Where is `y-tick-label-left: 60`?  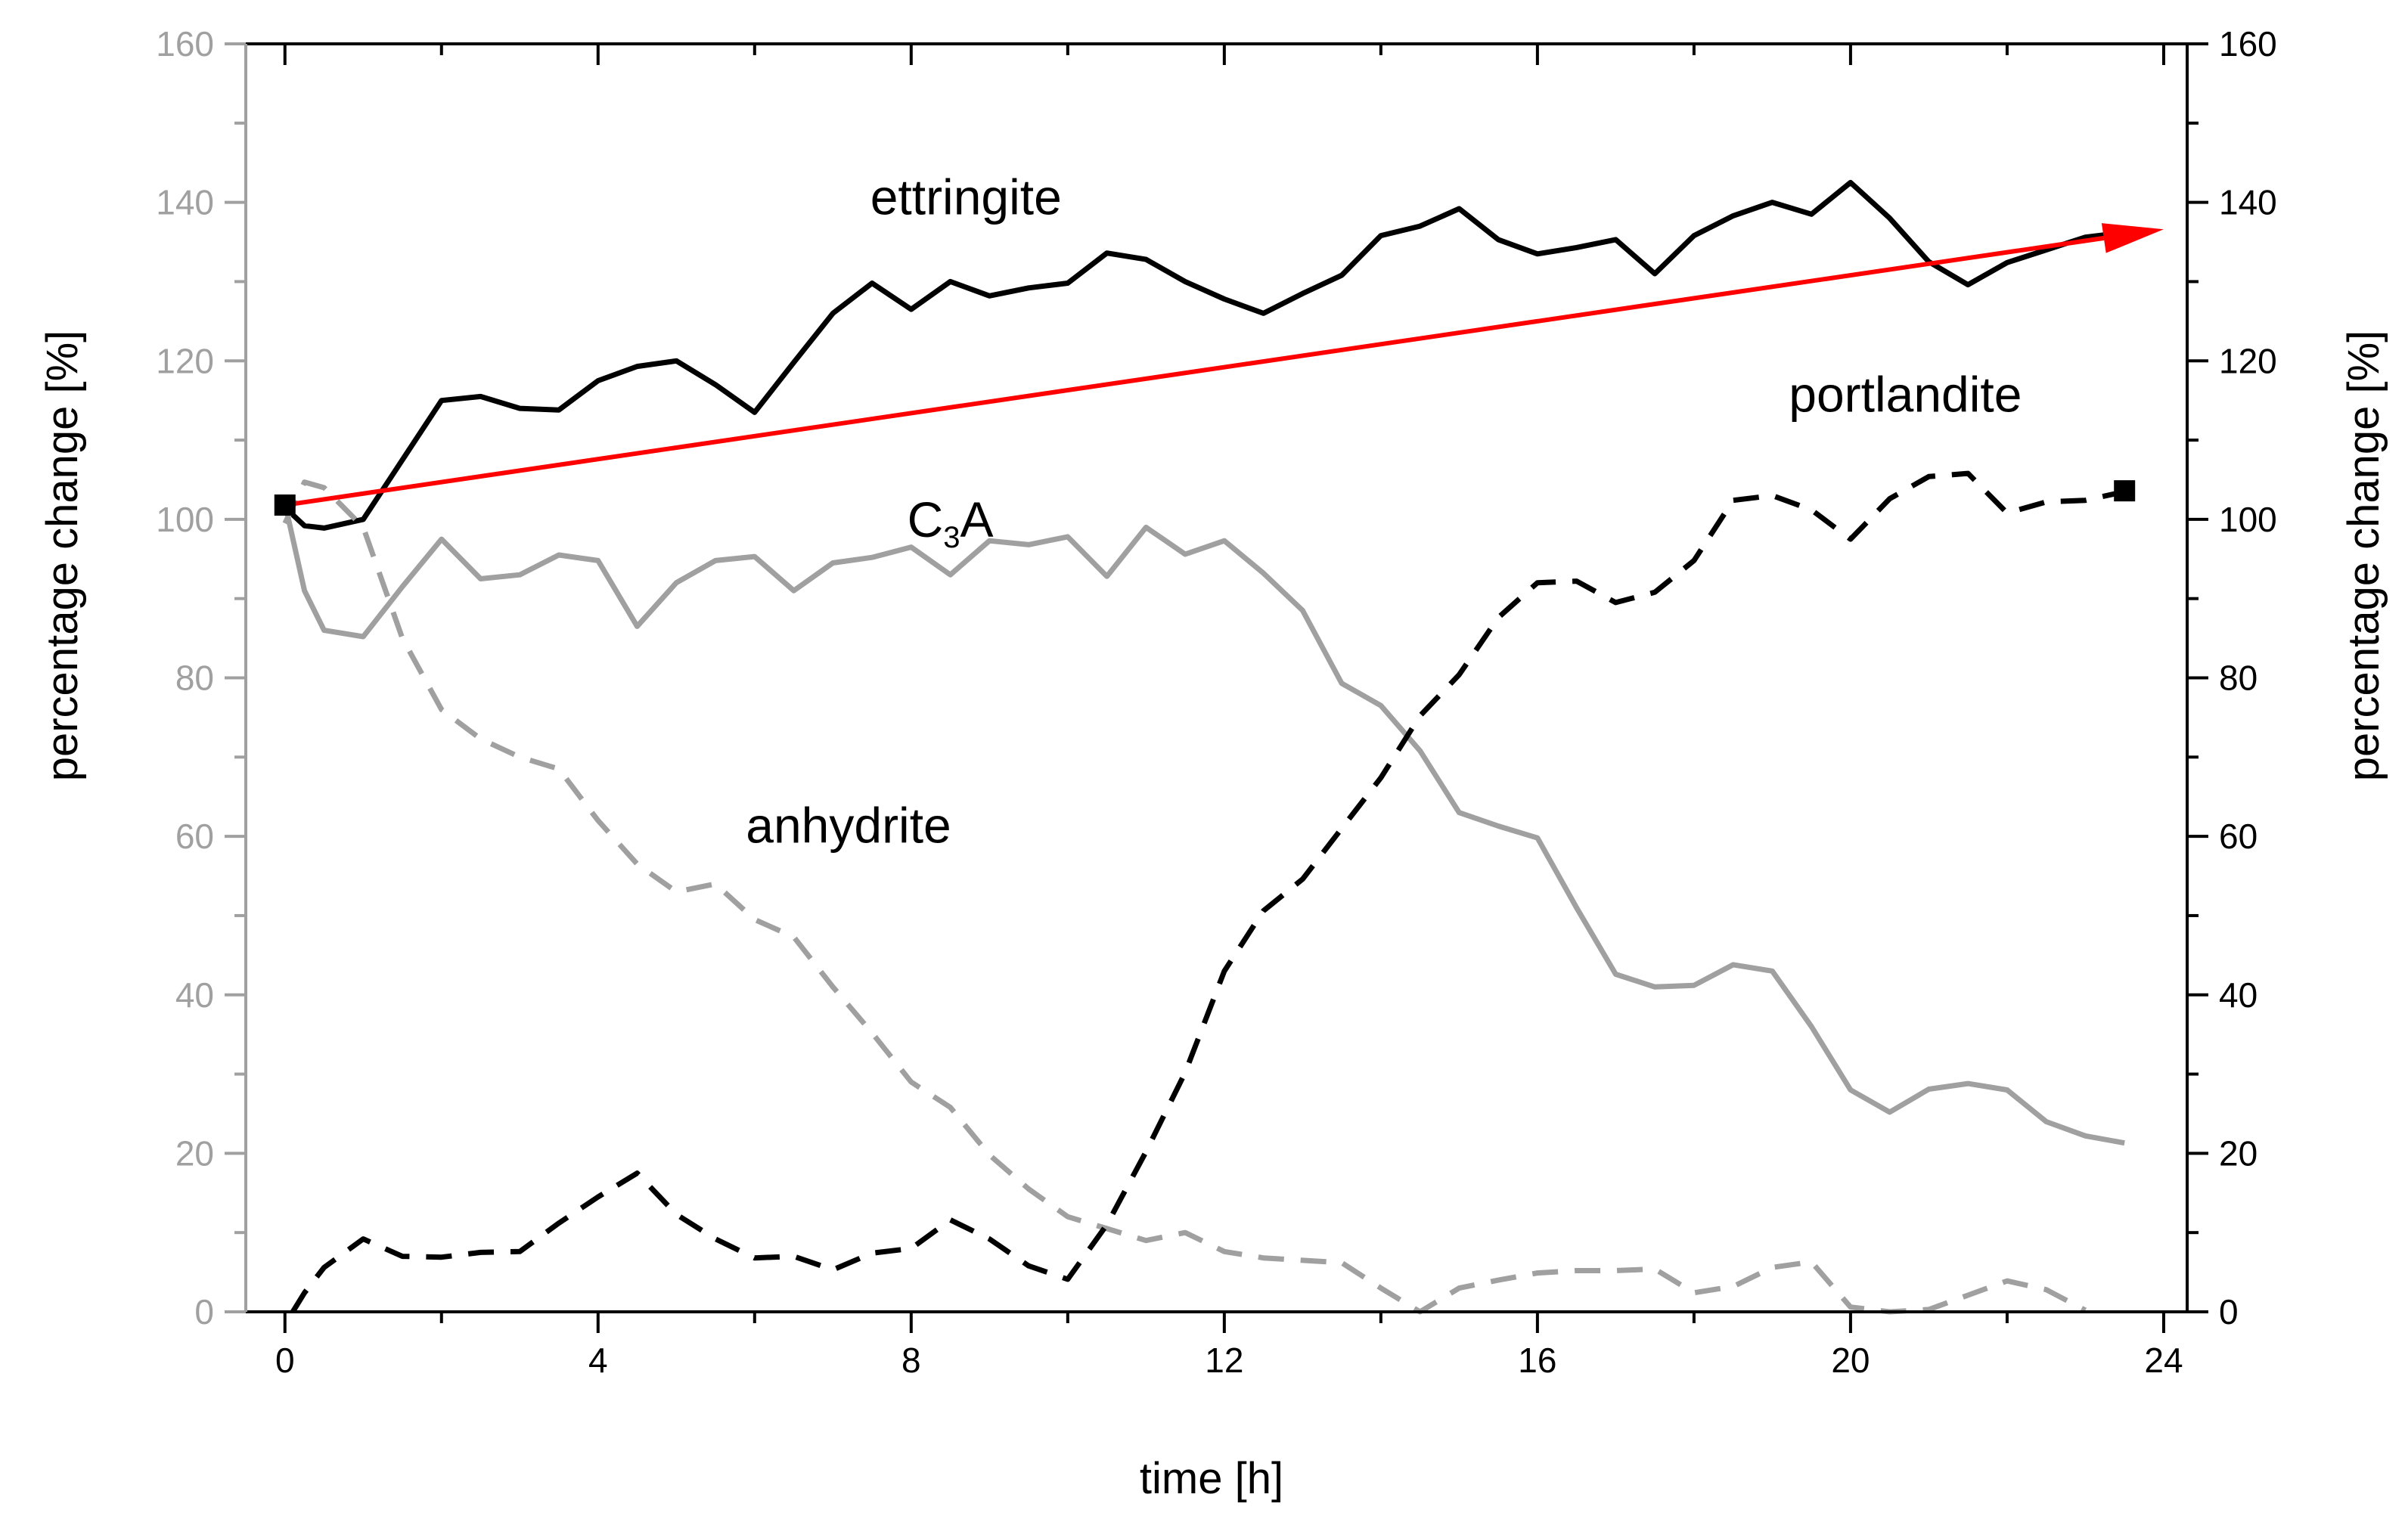
y-tick-label-left: 60 is located at coordinates (194, 836).